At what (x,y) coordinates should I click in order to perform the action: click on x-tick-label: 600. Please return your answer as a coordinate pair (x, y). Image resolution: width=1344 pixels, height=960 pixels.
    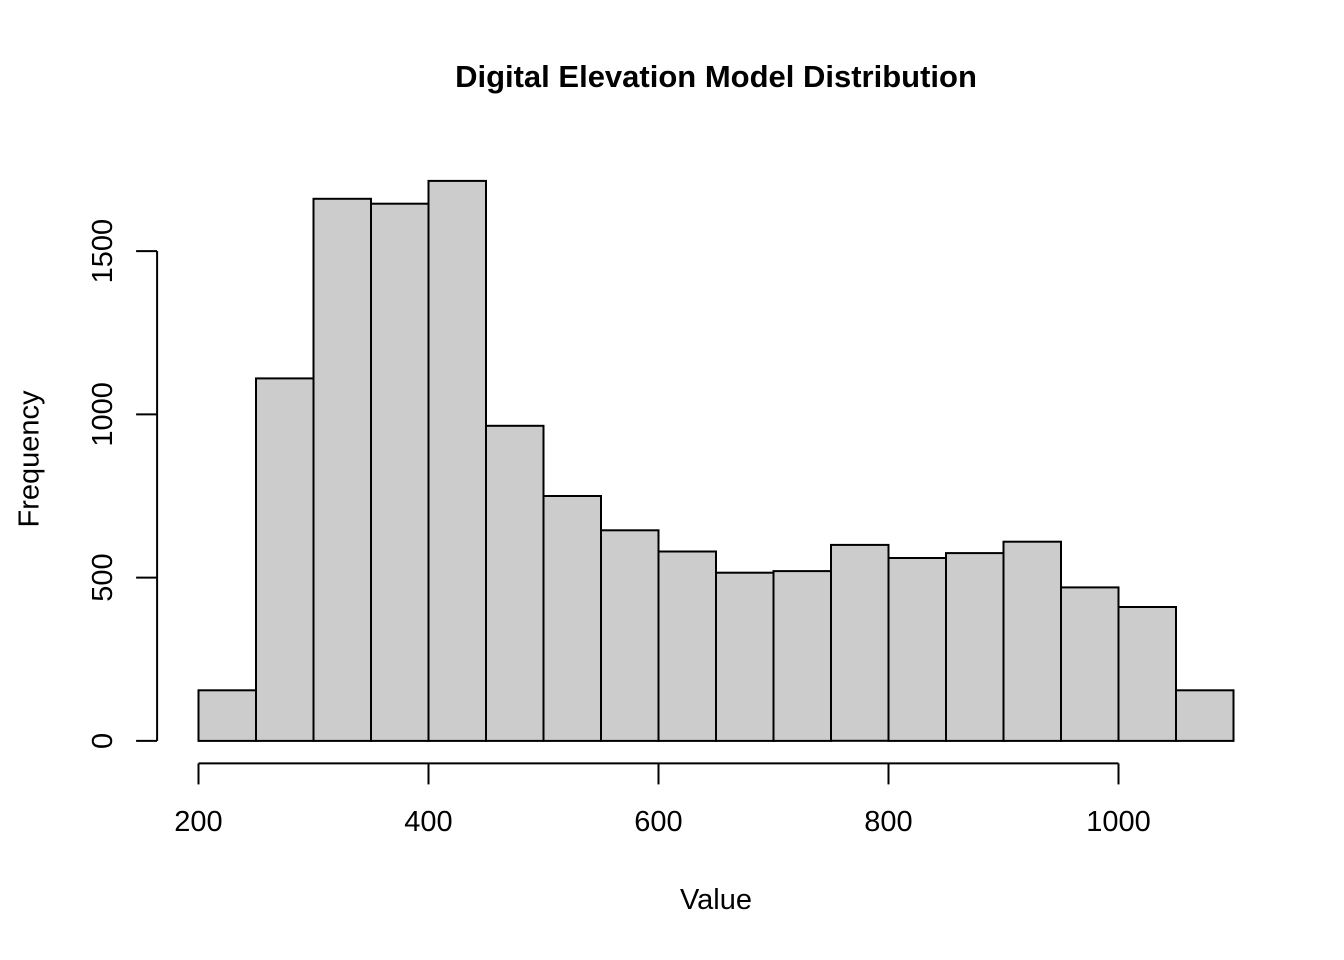
    Looking at the image, I should click on (658, 822).